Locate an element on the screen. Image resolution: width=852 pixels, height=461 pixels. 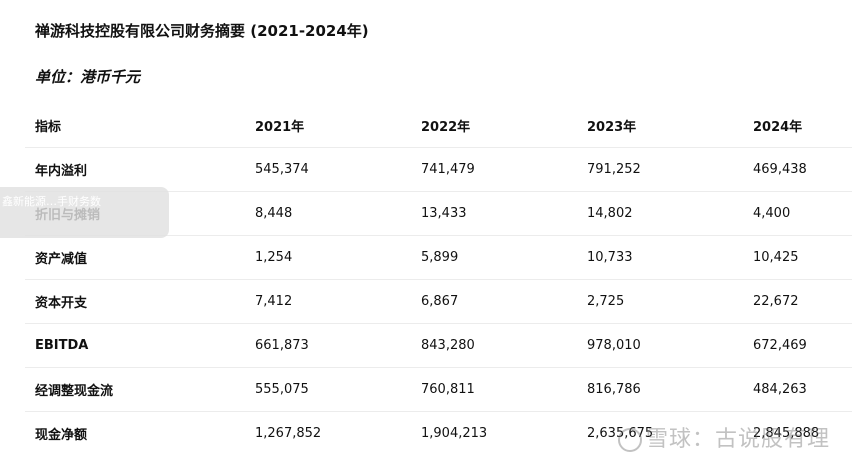
row-value: 1,904,213 is located at coordinates (454, 433).